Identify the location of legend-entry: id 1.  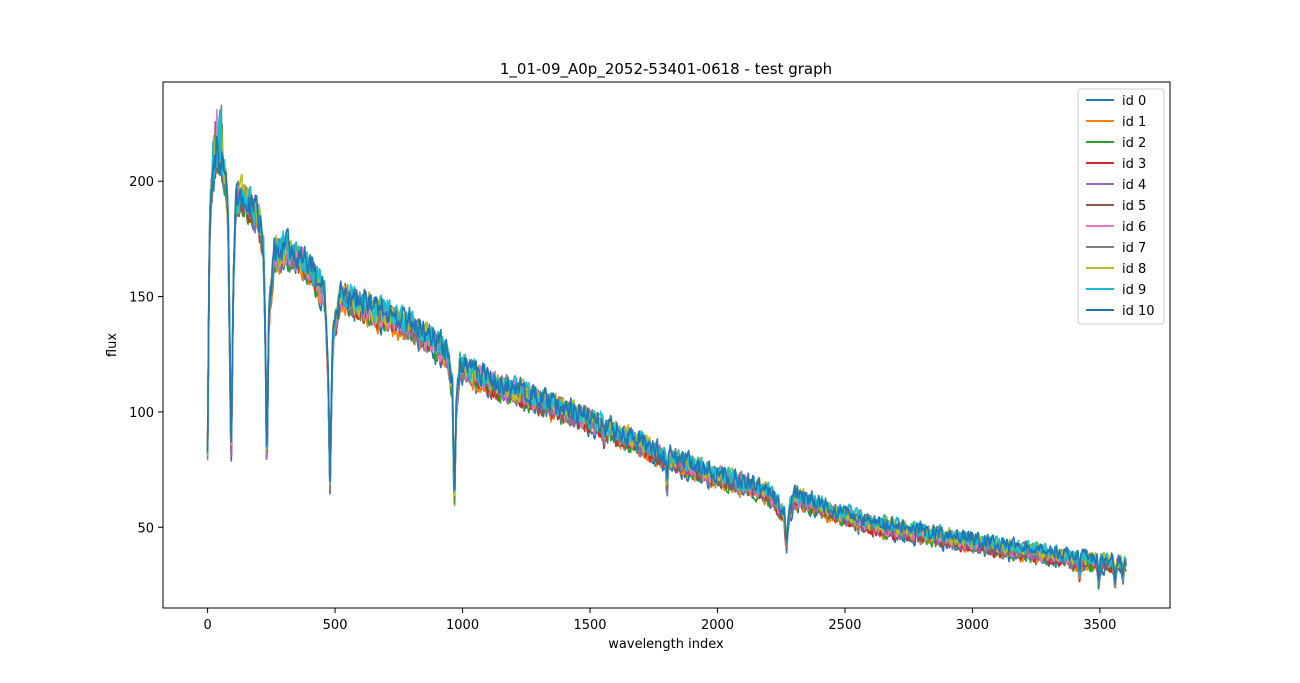
(1134, 122).